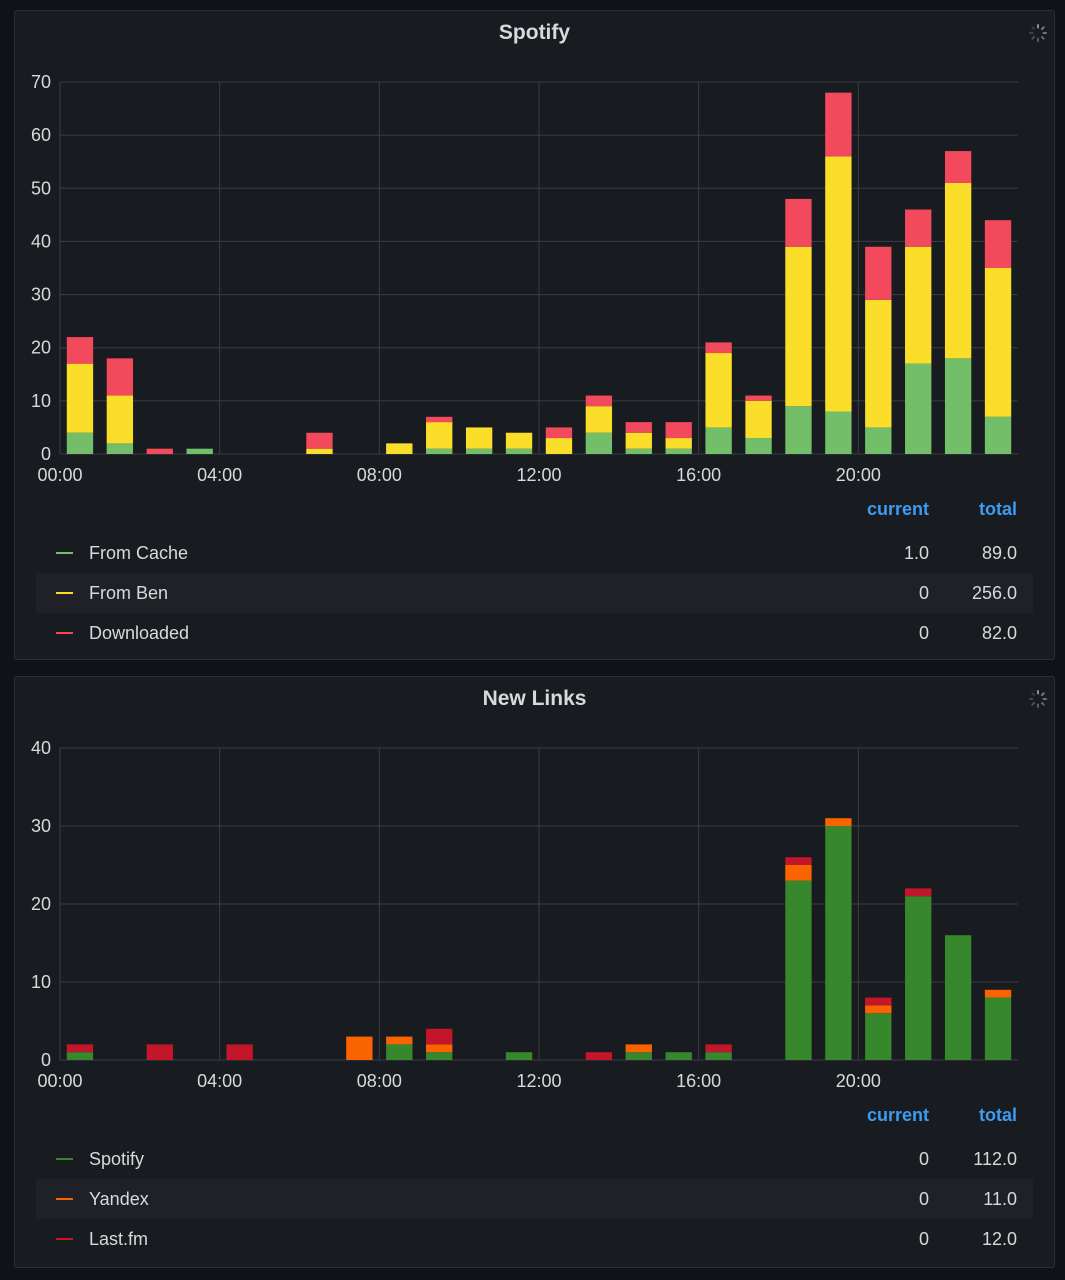  I want to click on panel-title: New Links, so click(534, 698).